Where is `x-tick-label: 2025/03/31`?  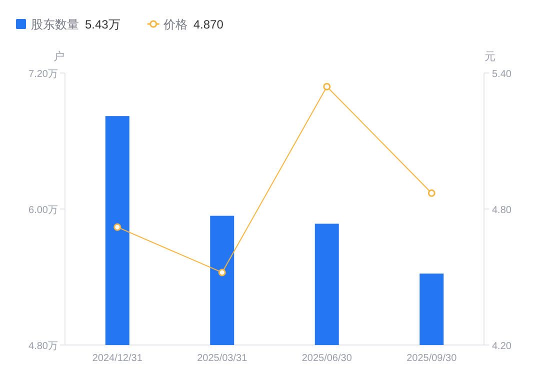
x-tick-label: 2025/03/31 is located at coordinates (222, 358).